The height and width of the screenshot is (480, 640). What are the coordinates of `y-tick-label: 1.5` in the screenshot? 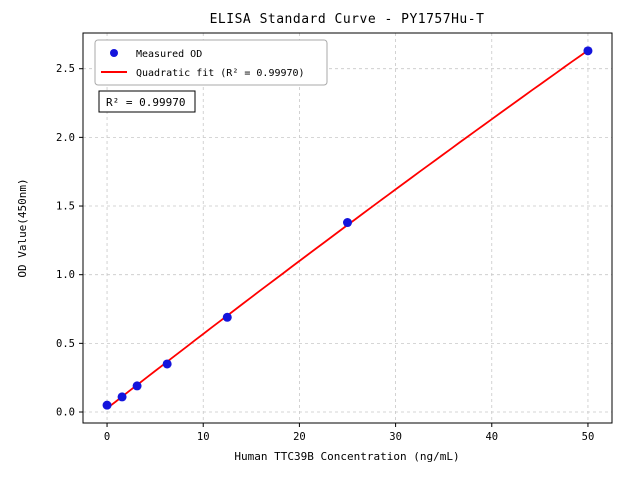 It's located at (65, 207).